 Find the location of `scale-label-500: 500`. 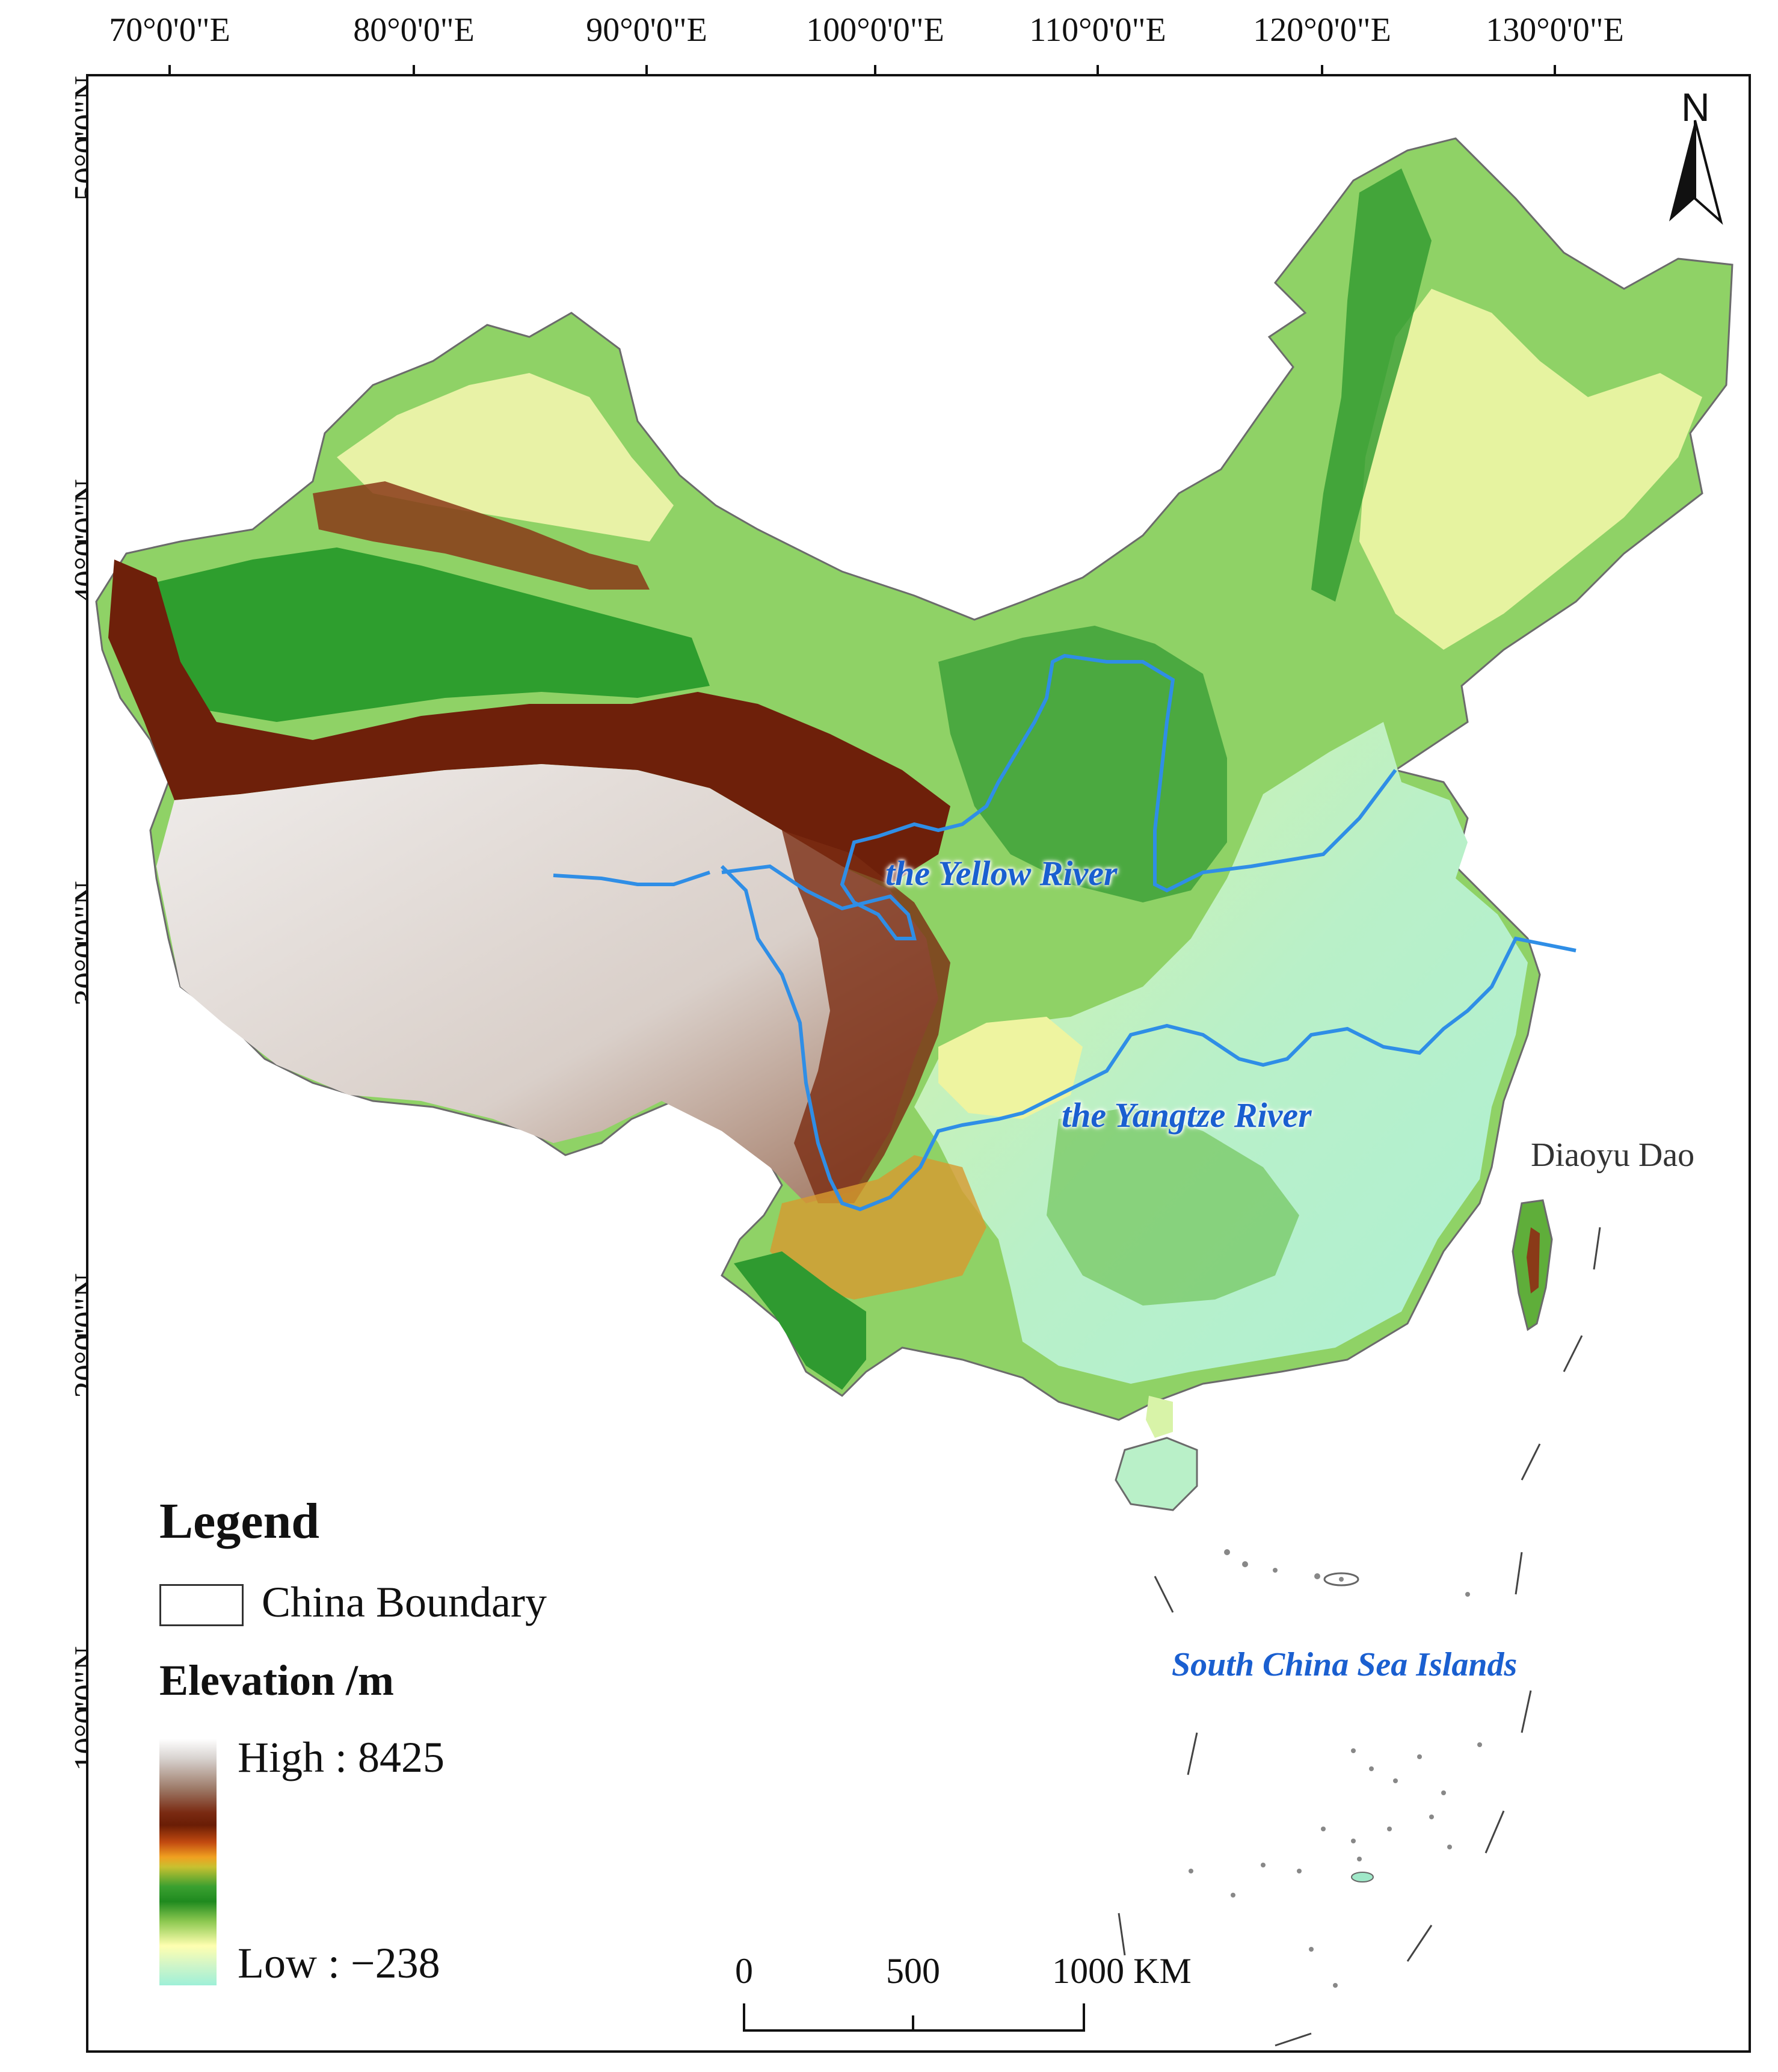

scale-label-500: 500 is located at coordinates (913, 1971).